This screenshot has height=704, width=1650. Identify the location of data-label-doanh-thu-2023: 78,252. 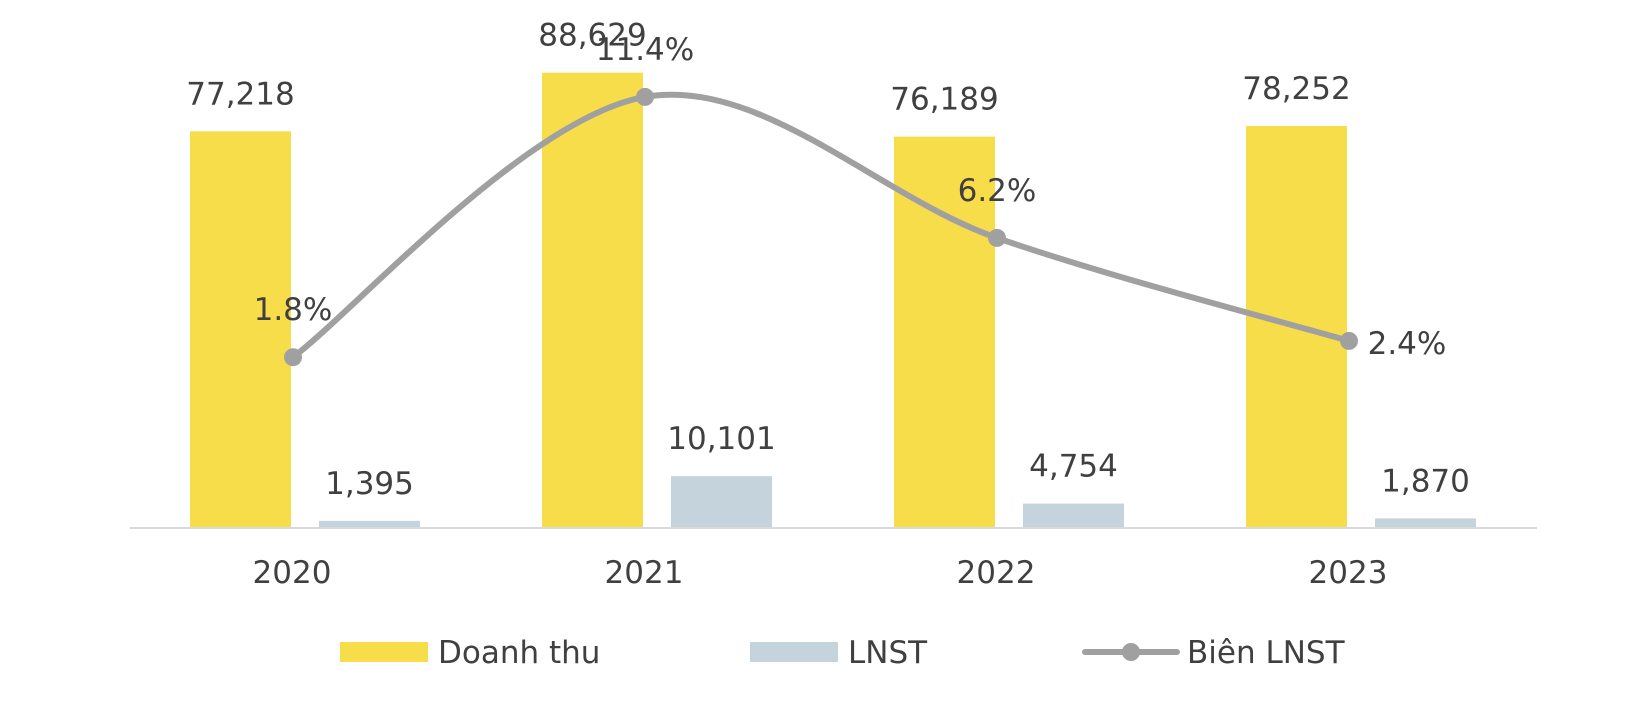
(1296, 89).